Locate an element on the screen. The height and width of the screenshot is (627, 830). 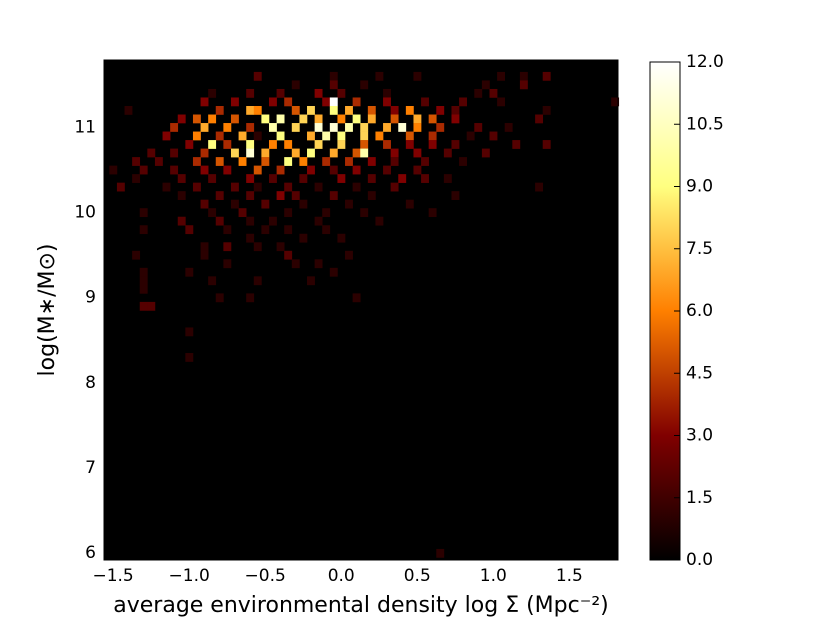
y-tick-label: 8 is located at coordinates (90, 383).